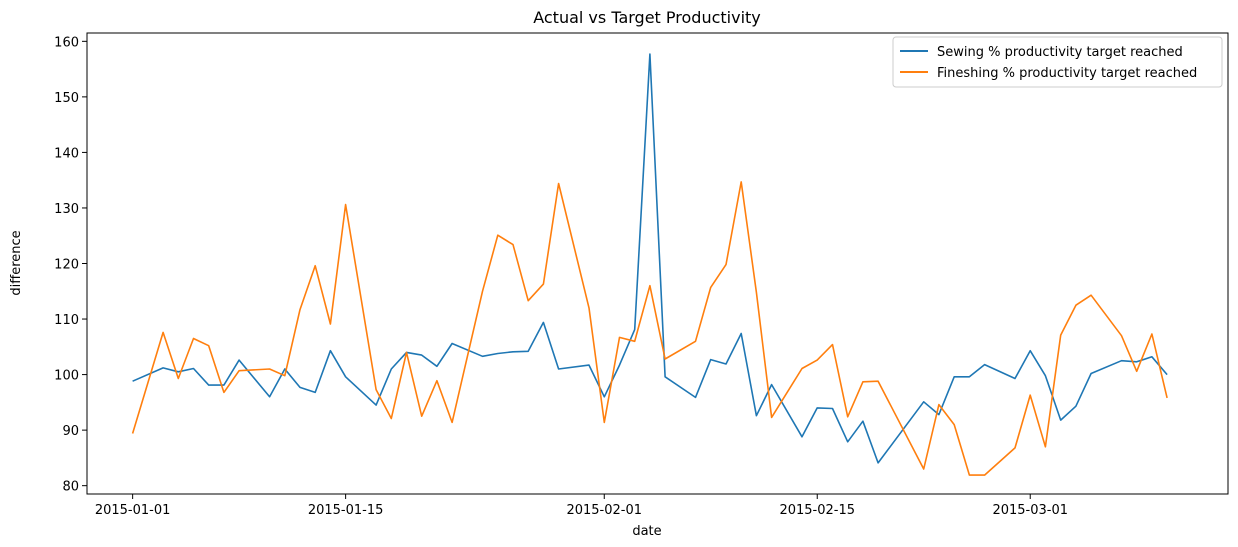 This screenshot has width=1238, height=547. Describe the element at coordinates (346, 510) in the screenshot. I see `x-tick-label: 2015-01-15` at that location.